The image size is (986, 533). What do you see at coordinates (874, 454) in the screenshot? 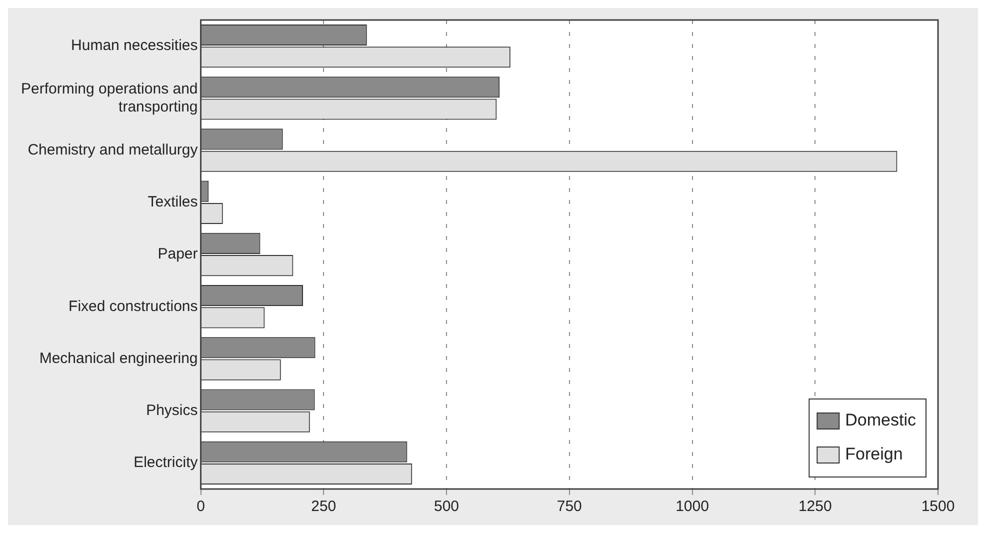
I see `legend-label: Foreign` at bounding box center [874, 454].